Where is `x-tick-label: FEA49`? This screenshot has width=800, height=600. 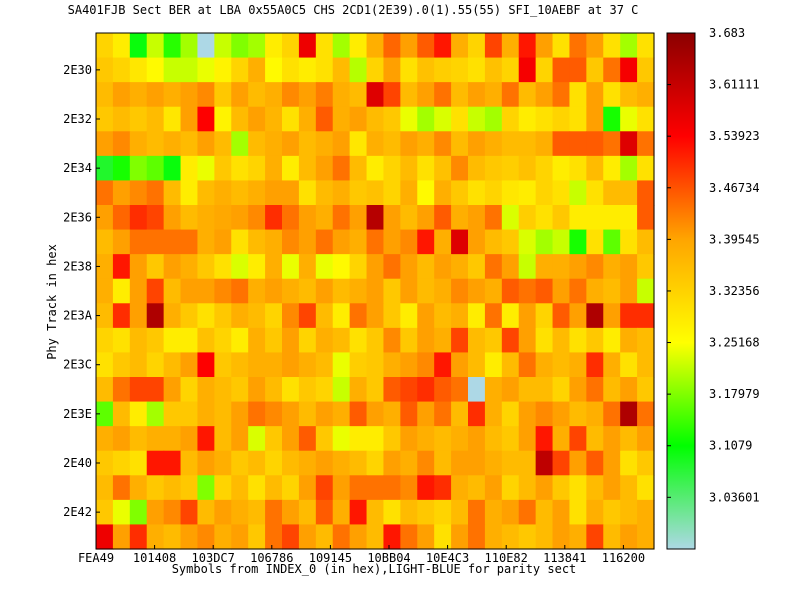
x-tick-label: FEA49 is located at coordinates (96, 558).